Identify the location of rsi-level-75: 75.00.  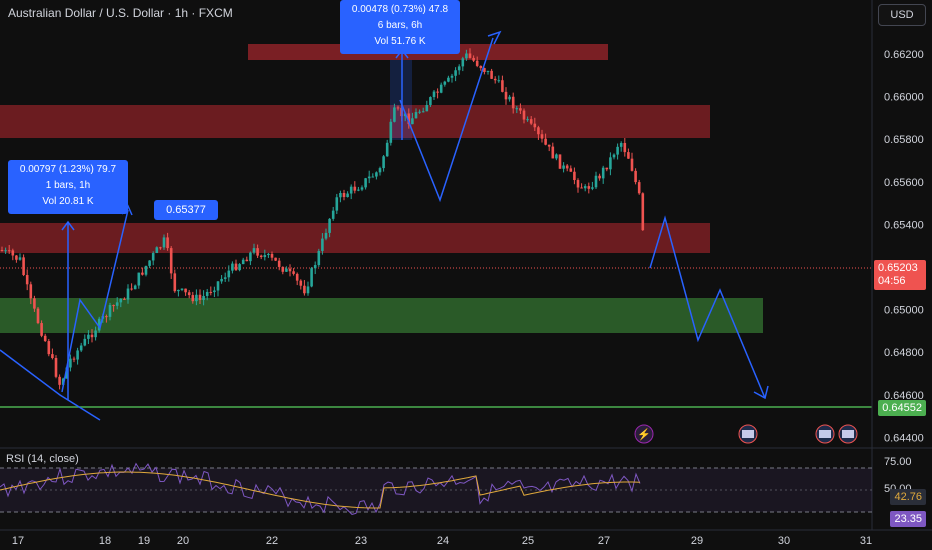
(898, 462).